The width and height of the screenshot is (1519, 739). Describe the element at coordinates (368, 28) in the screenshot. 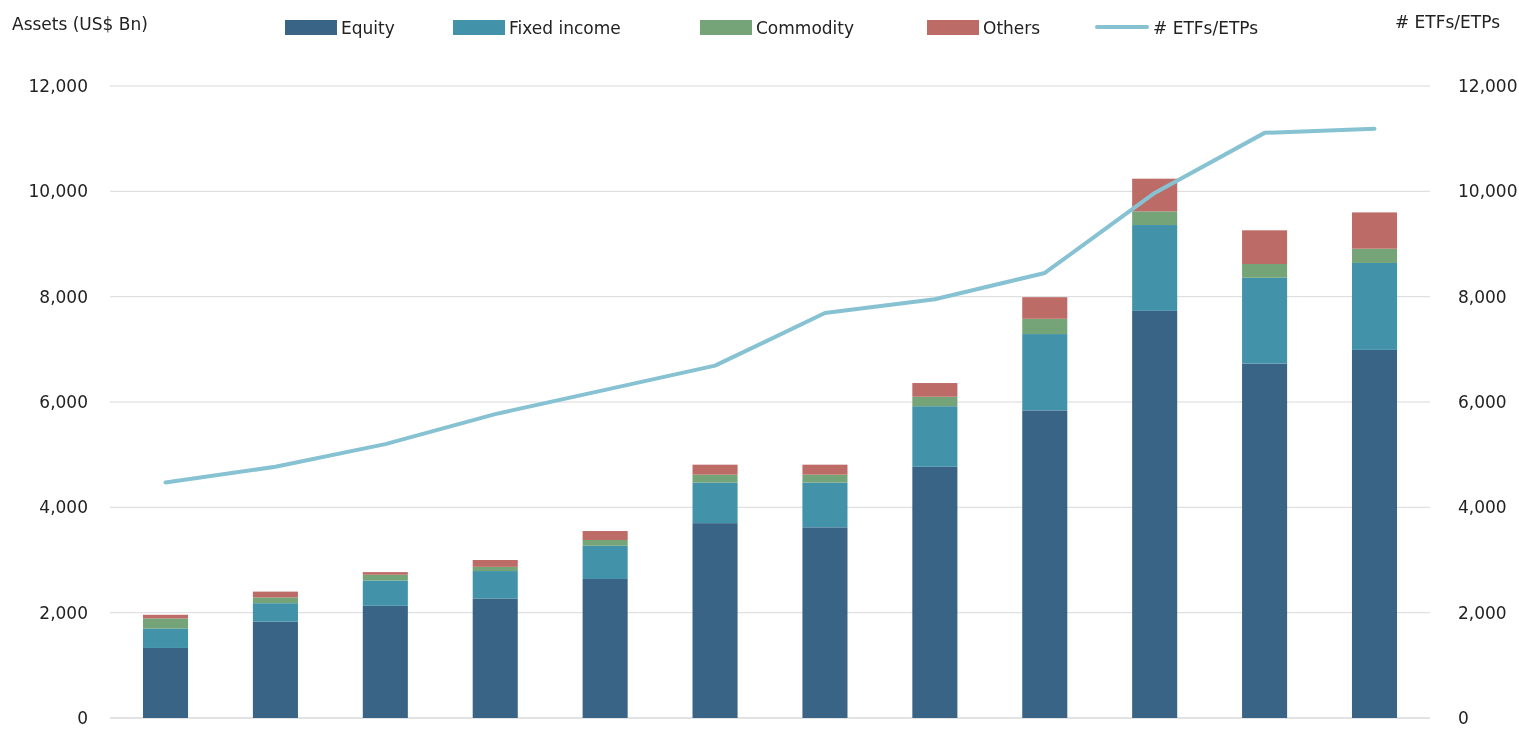

I see `legend-label: Equity` at that location.